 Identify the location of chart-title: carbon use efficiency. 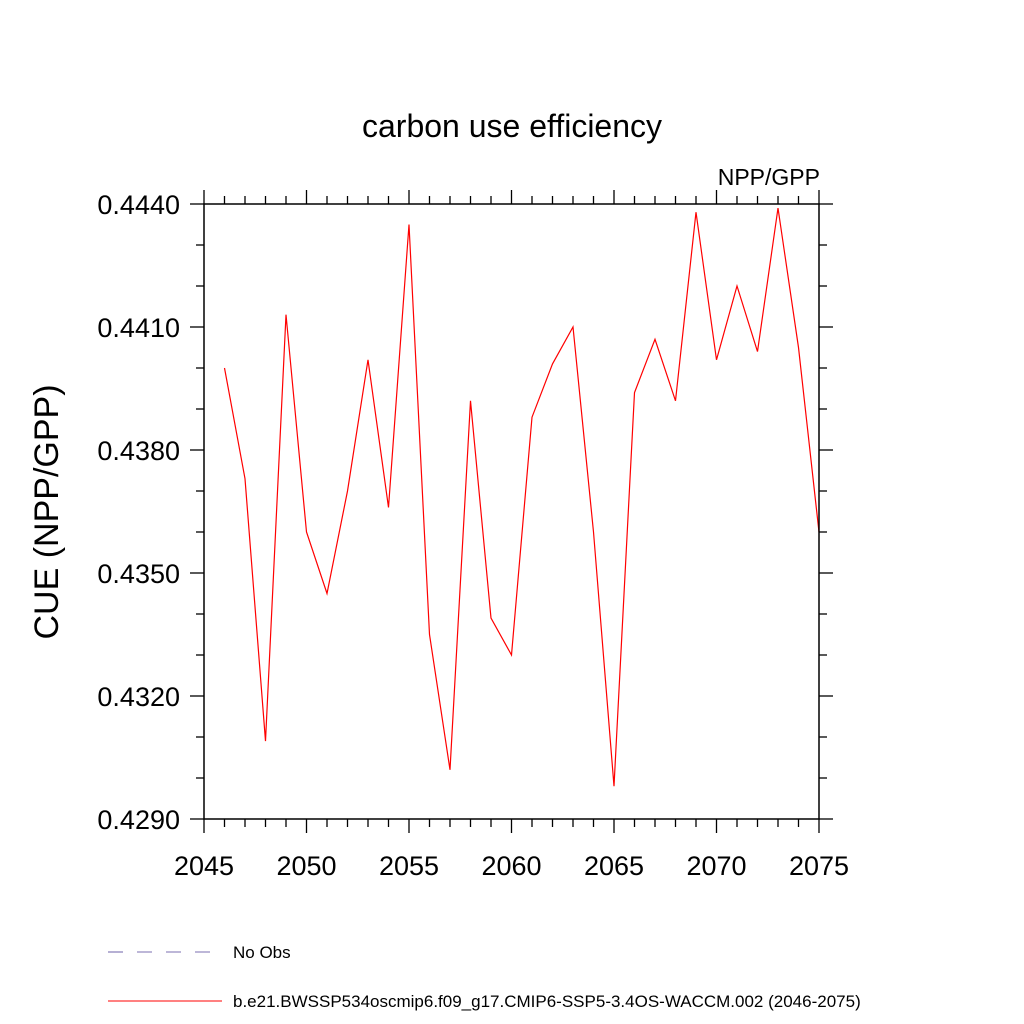
(512, 126).